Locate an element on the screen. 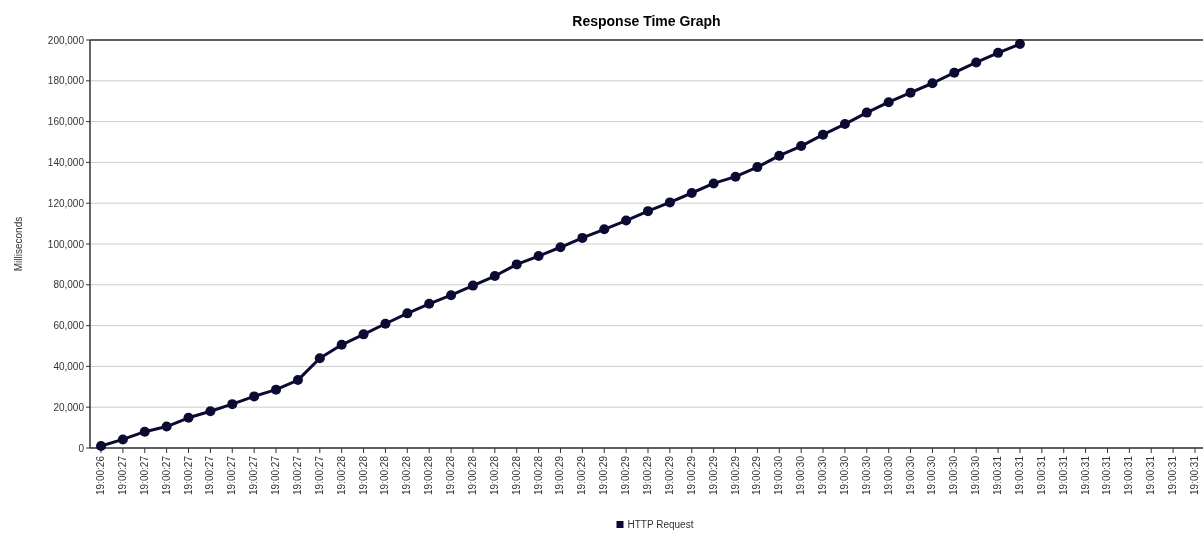 This screenshot has height=538, width=1203. y-tick-label: 20,000 is located at coordinates (69, 407).